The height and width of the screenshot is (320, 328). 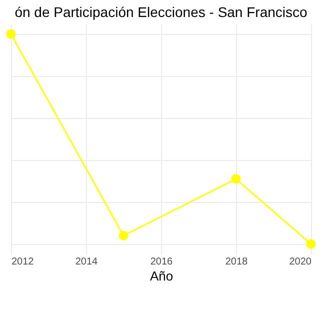 I want to click on x-tick-label: 2014, so click(x=86, y=262).